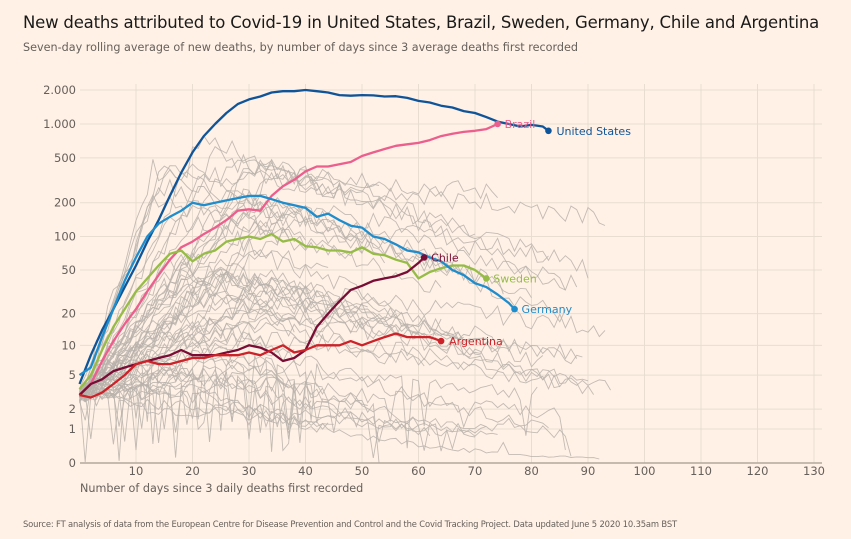  Describe the element at coordinates (475, 471) in the screenshot. I see `x-tick-label: 70` at that location.